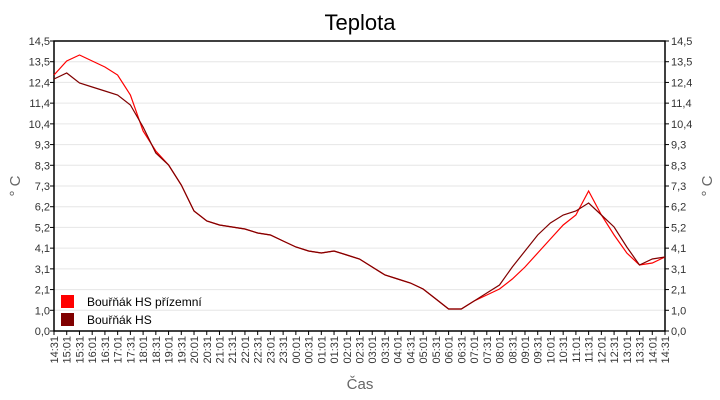 The width and height of the screenshot is (720, 400). I want to click on y-tick-label-right: 8,3, so click(678, 166).